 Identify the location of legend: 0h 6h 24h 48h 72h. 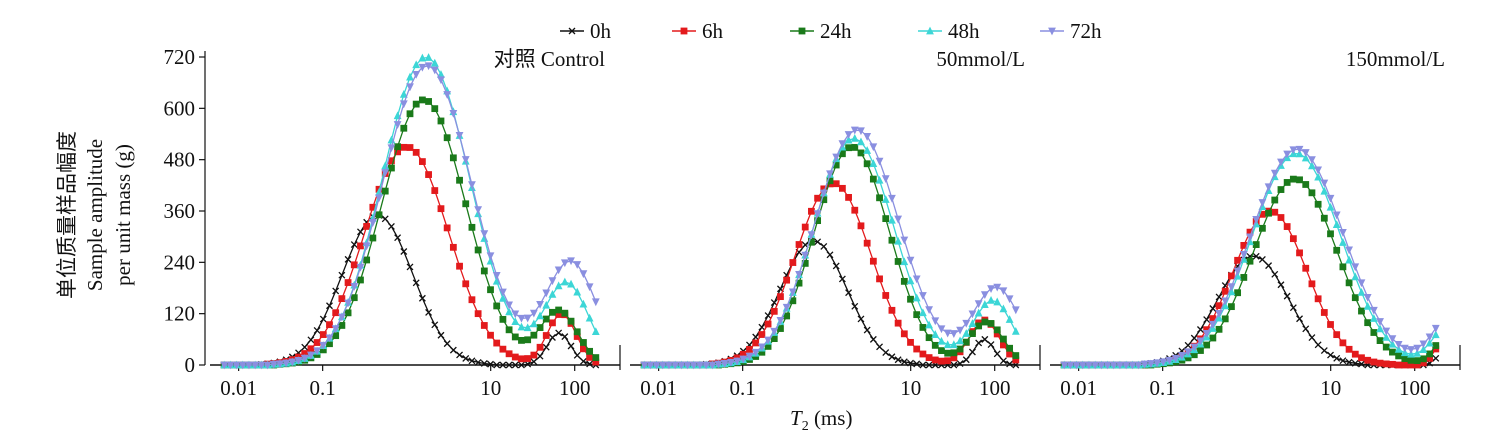
(831, 31).